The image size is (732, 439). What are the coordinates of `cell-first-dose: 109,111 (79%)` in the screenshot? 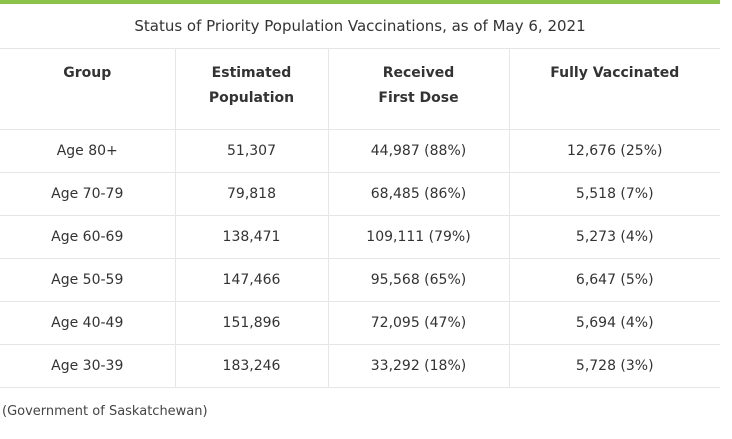 It's located at (419, 237).